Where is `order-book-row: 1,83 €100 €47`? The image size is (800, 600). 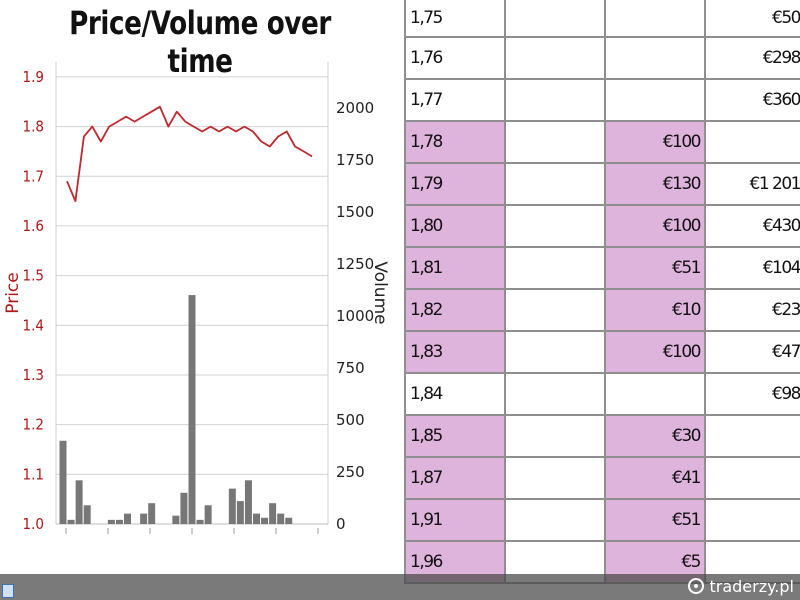 order-book-row: 1,83 €100 €47 is located at coordinates (602, 352).